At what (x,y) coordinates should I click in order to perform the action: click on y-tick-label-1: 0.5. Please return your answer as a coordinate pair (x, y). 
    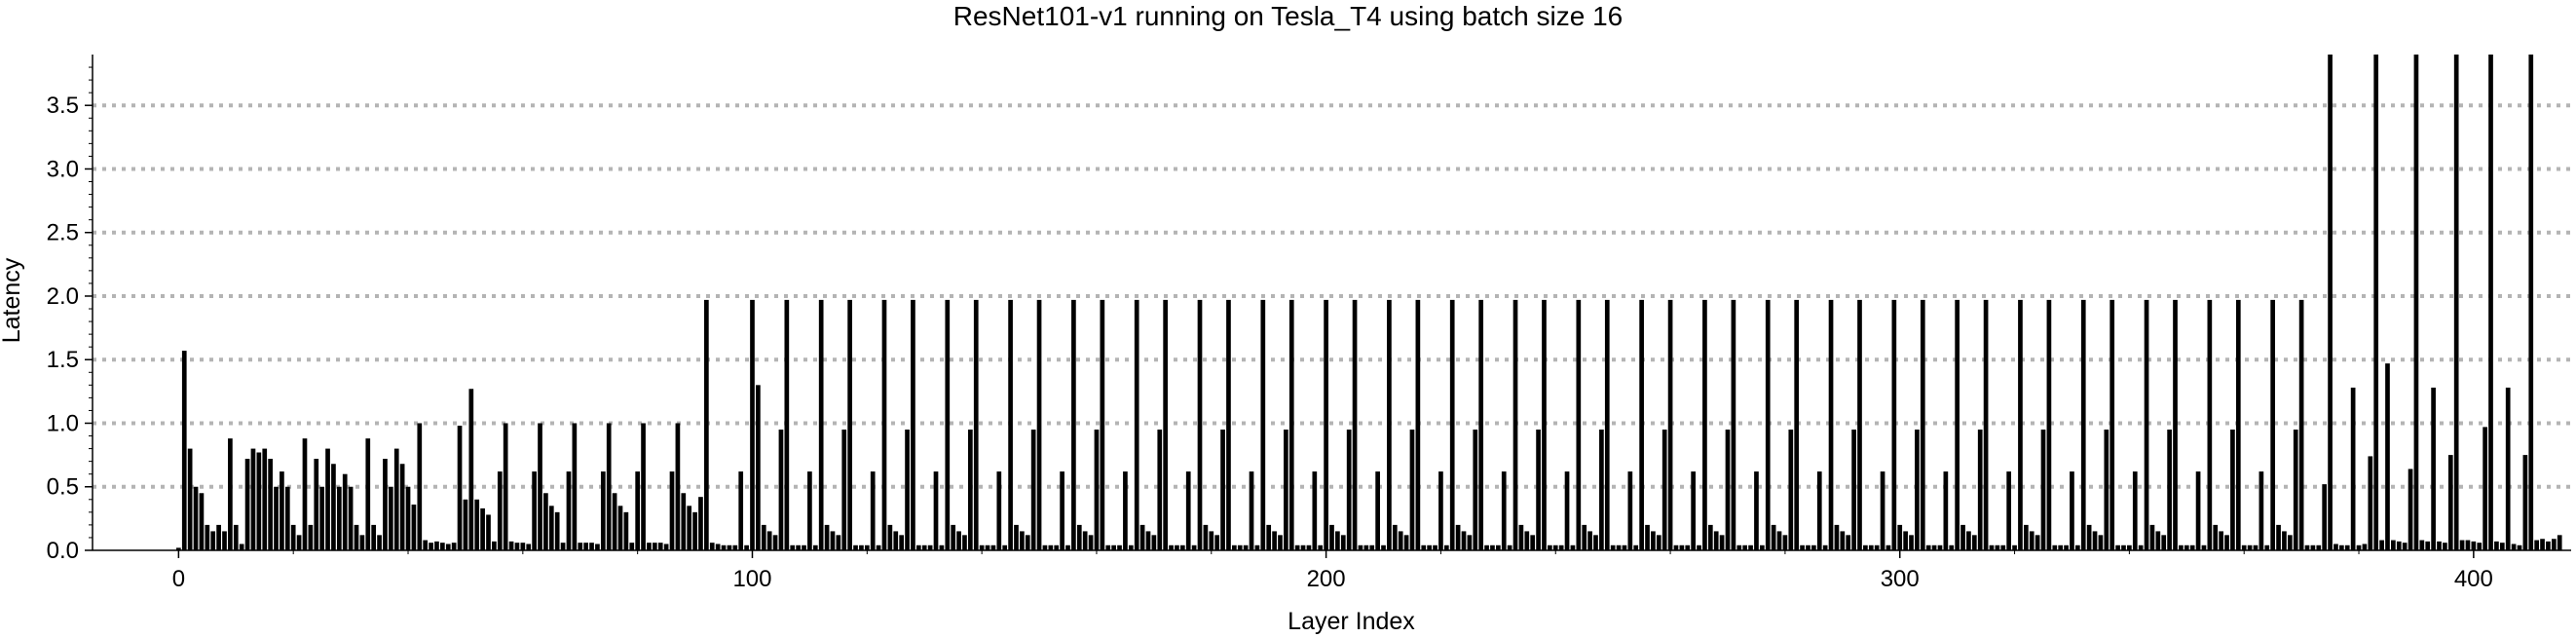
    Looking at the image, I should click on (63, 488).